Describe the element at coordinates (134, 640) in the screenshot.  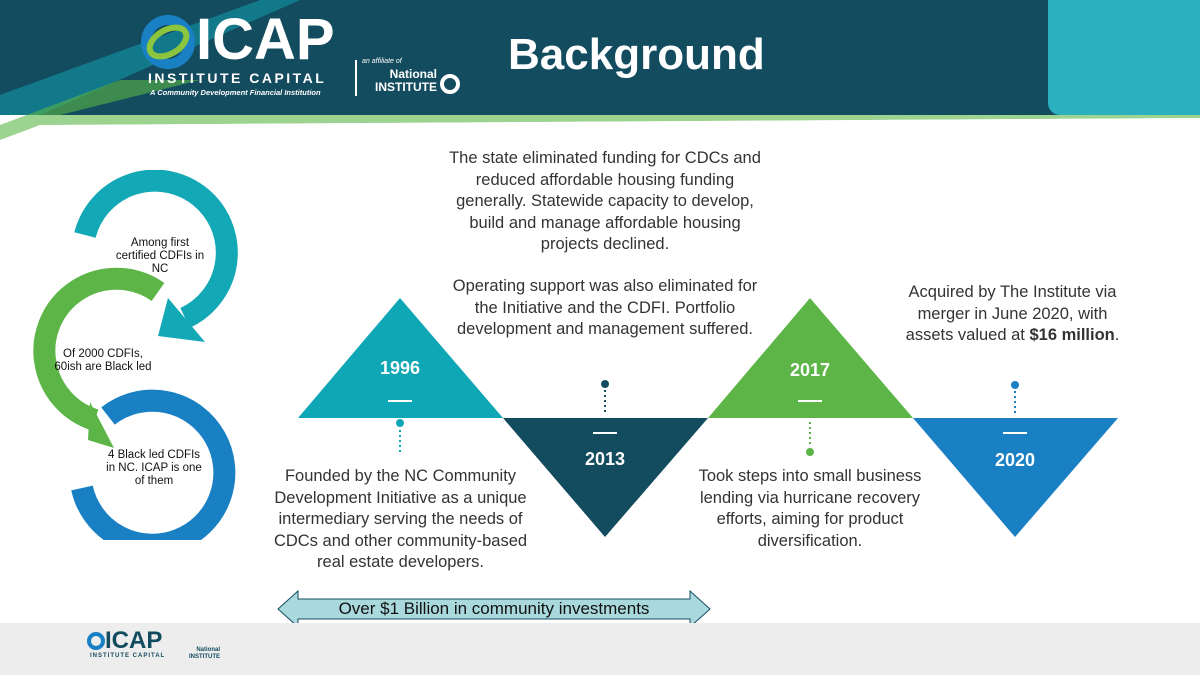
I see `footer-logo-brand: ICAP` at that location.